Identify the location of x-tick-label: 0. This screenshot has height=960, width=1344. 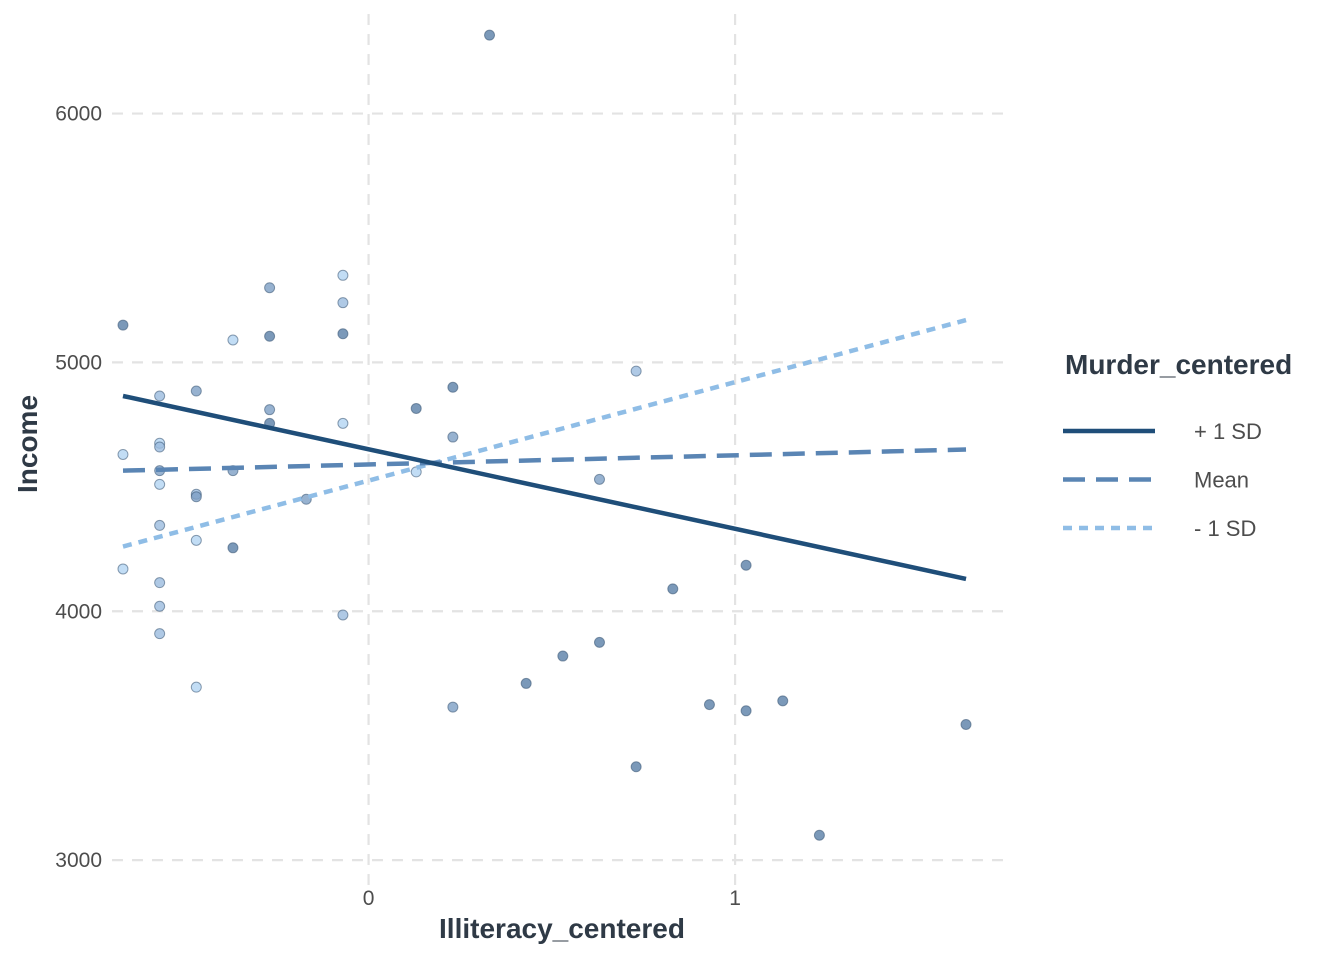
(369, 898).